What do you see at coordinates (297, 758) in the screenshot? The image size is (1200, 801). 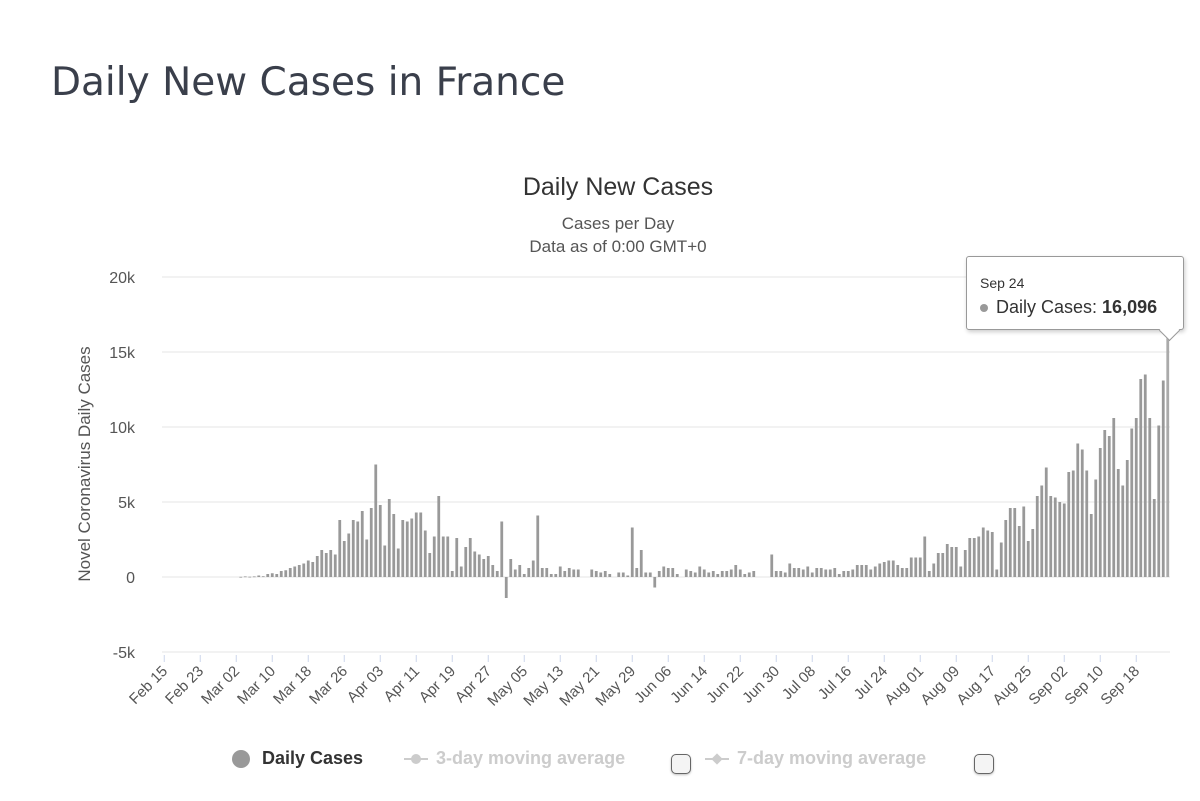 I see `legend-daily-cases: Daily Cases` at bounding box center [297, 758].